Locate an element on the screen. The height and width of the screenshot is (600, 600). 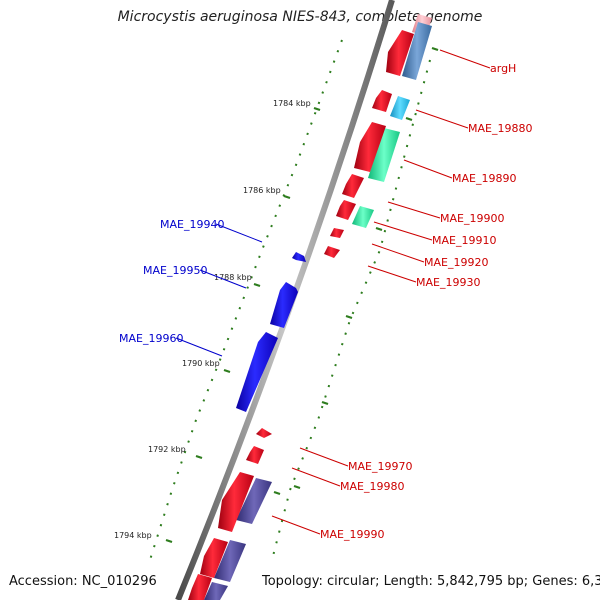
gene-label-MAE_19940: MAE_19940 is located at coordinates (192, 224).